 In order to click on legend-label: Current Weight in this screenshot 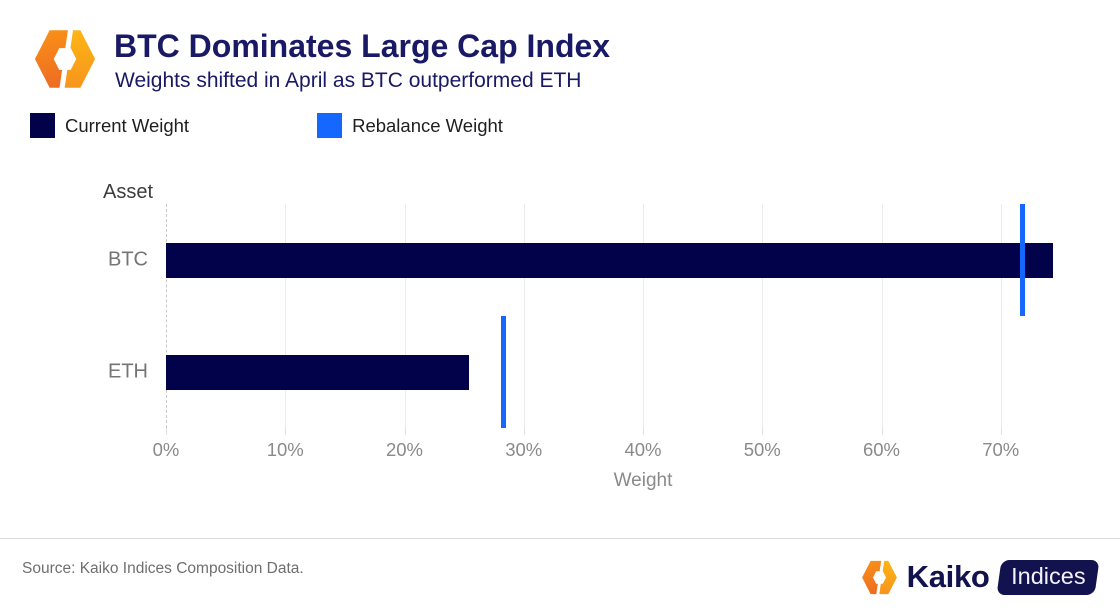, I will do `click(127, 125)`.